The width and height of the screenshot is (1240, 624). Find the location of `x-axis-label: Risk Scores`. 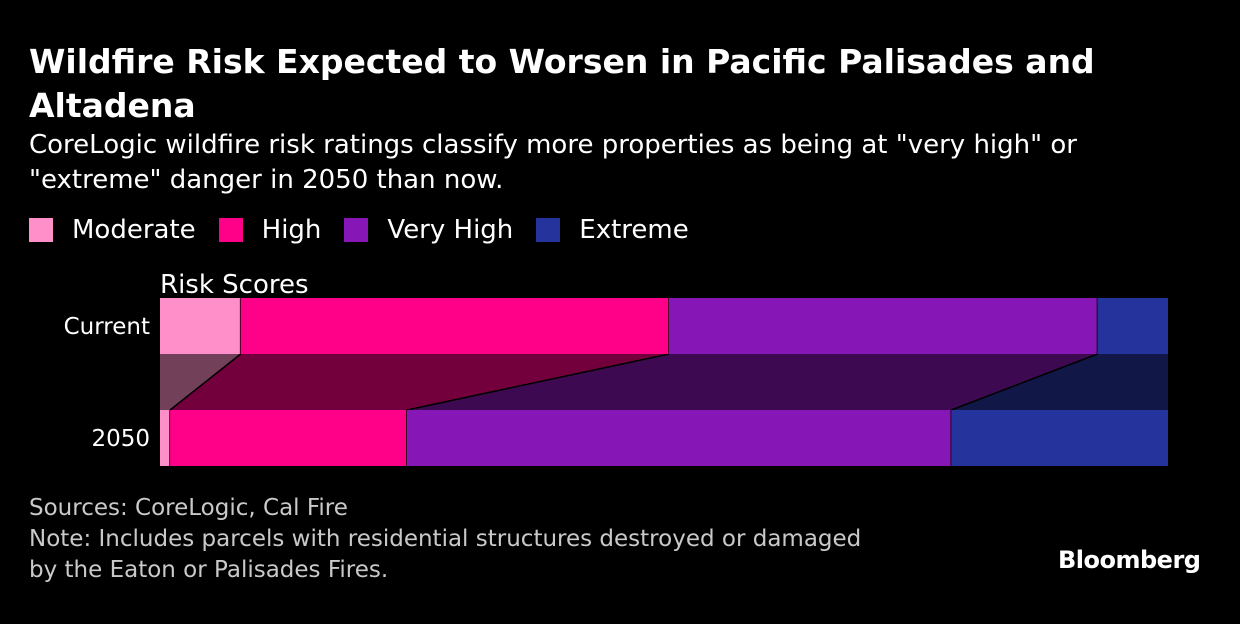

x-axis-label: Risk Scores is located at coordinates (234, 285).